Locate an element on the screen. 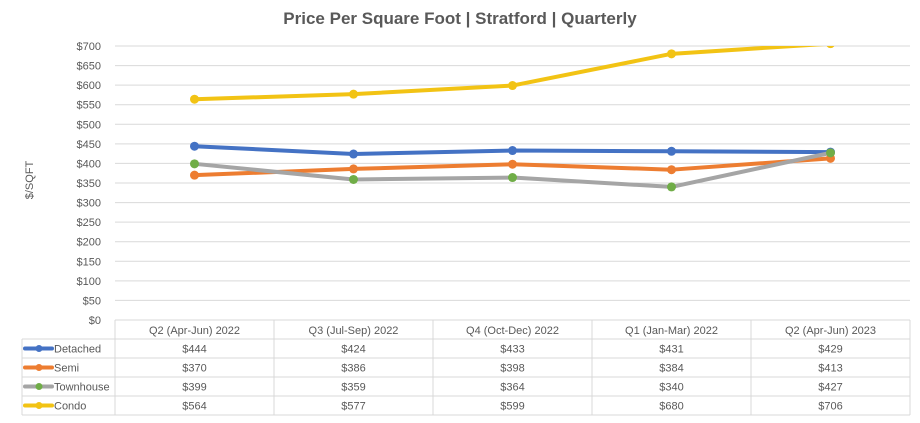 The image size is (920, 423). data-label: $364 is located at coordinates (512, 388).